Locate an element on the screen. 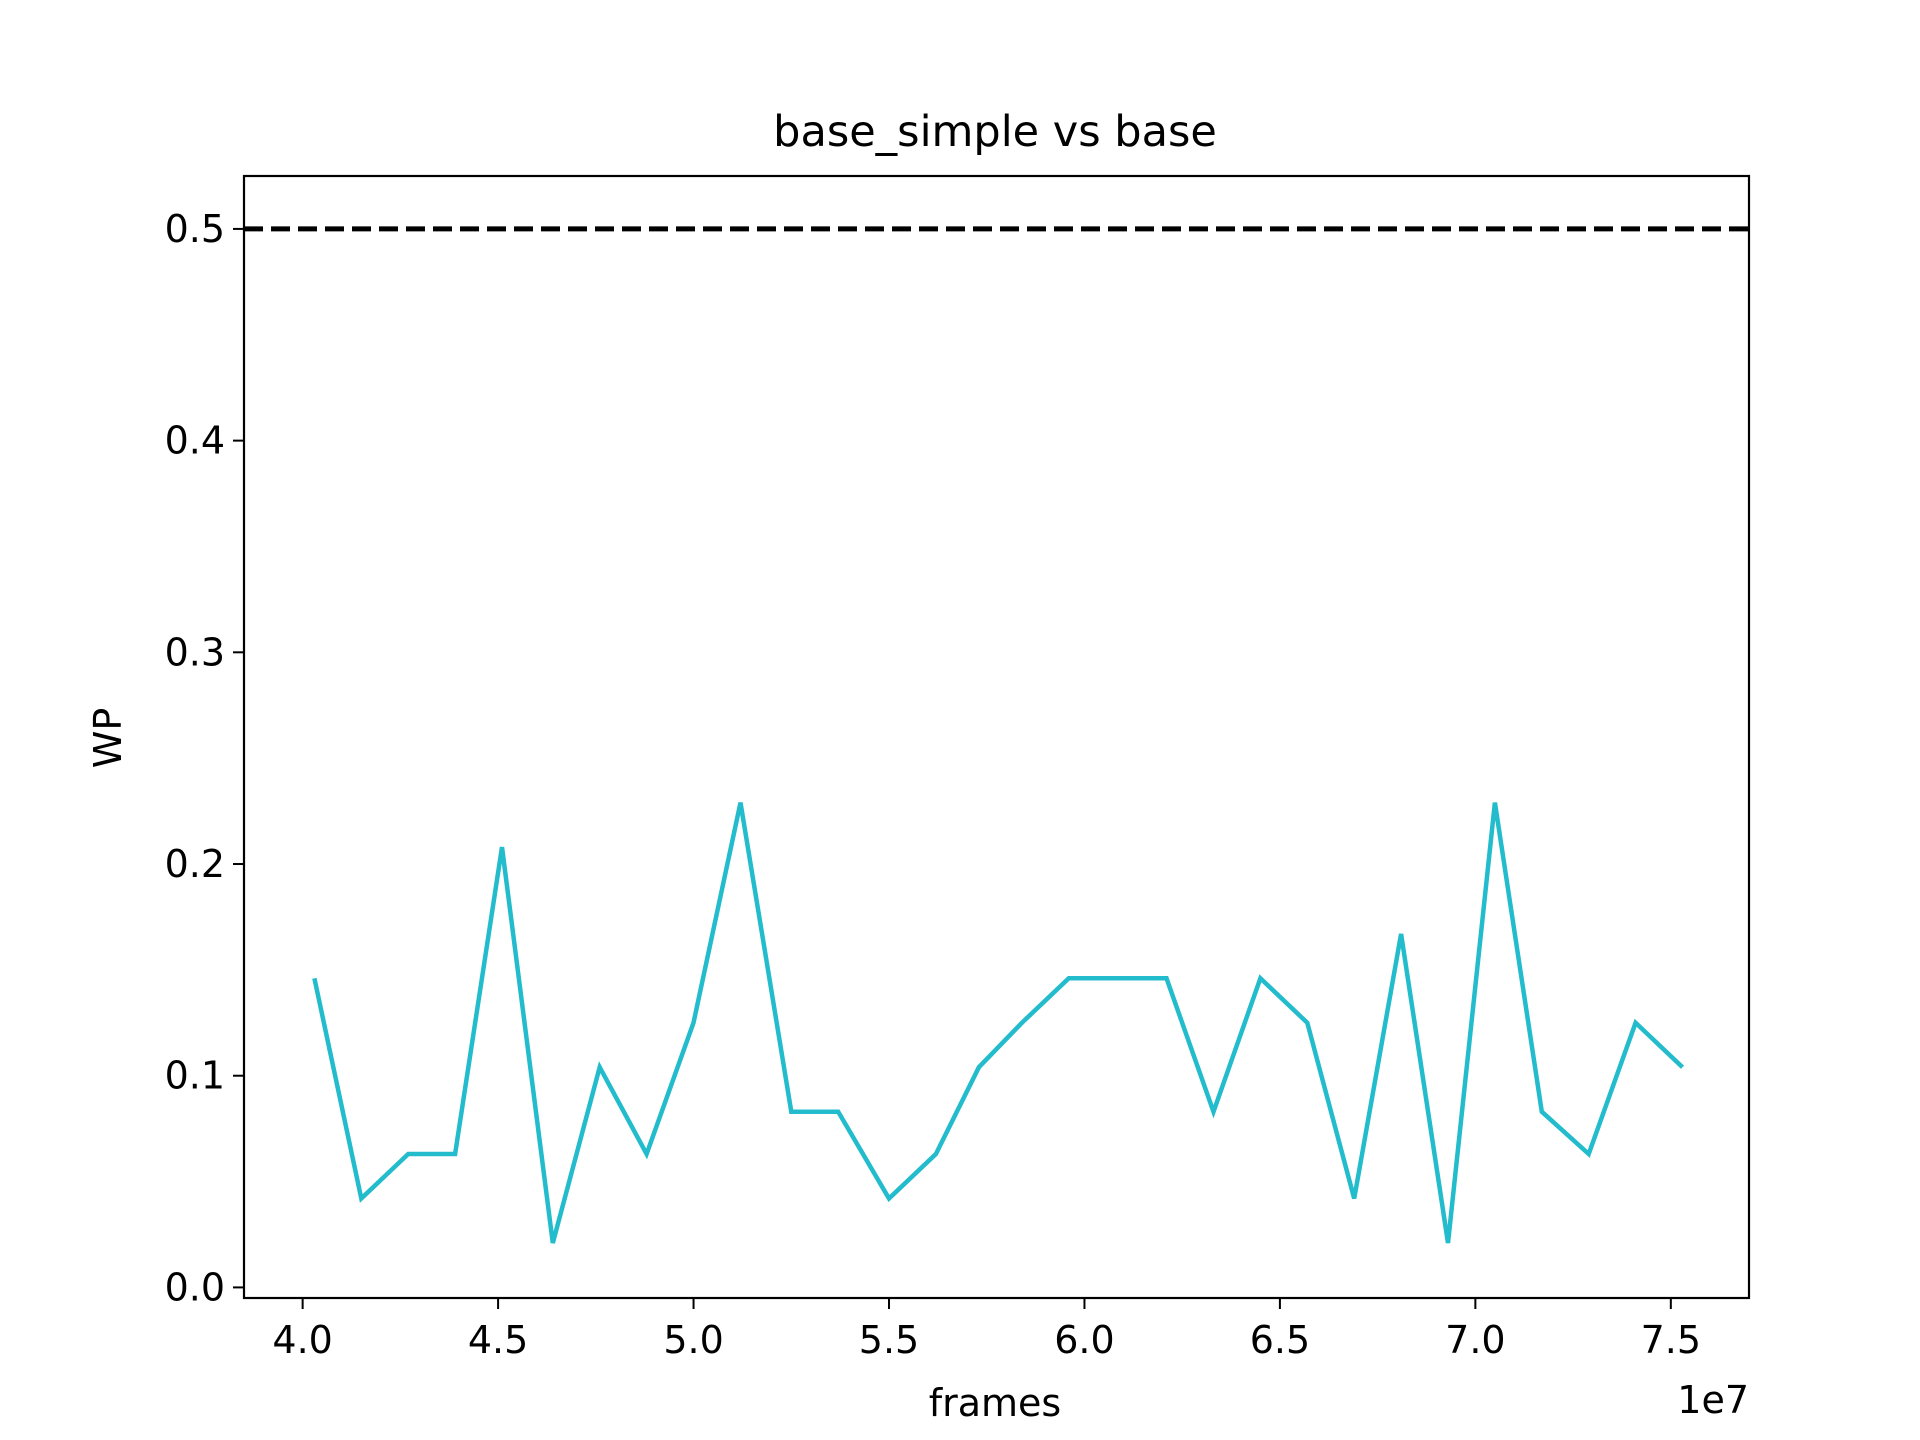 The image size is (1920, 1440). y-tick-label: 0.2 is located at coordinates (195, 864).